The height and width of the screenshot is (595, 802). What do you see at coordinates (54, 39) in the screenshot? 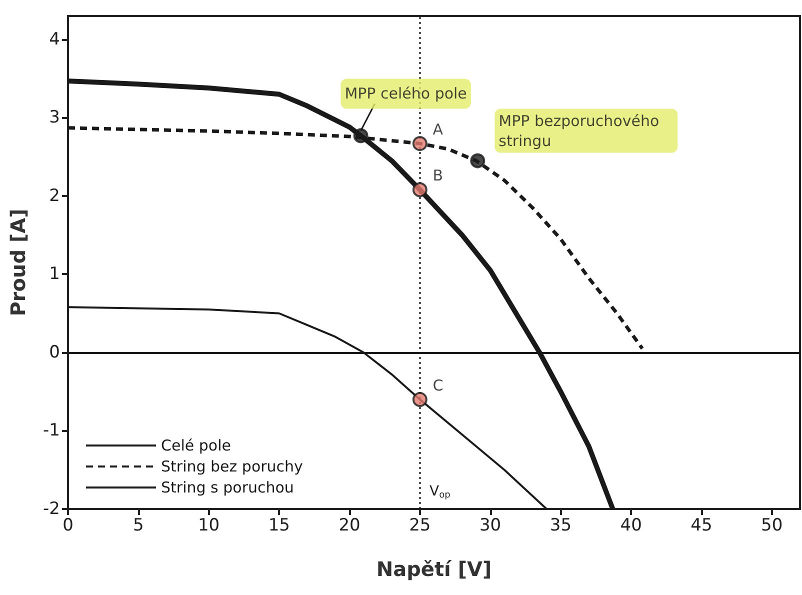
I see `y-tick-label: 4` at bounding box center [54, 39].